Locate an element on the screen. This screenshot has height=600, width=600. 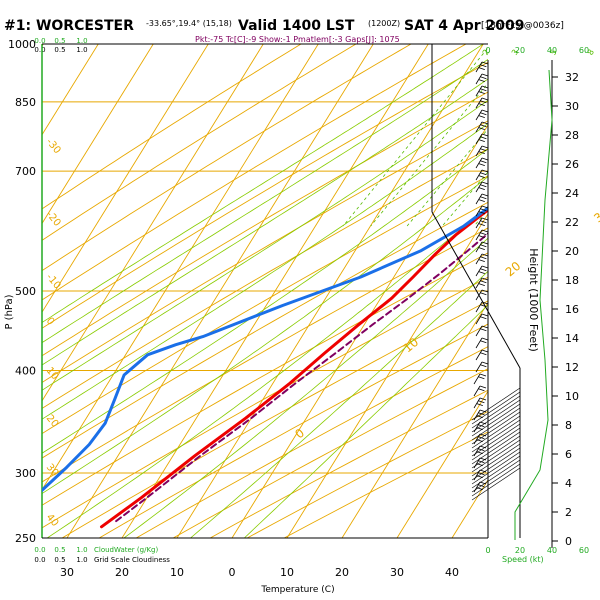
barb-panel-edge is located at coordinates (476, 290).